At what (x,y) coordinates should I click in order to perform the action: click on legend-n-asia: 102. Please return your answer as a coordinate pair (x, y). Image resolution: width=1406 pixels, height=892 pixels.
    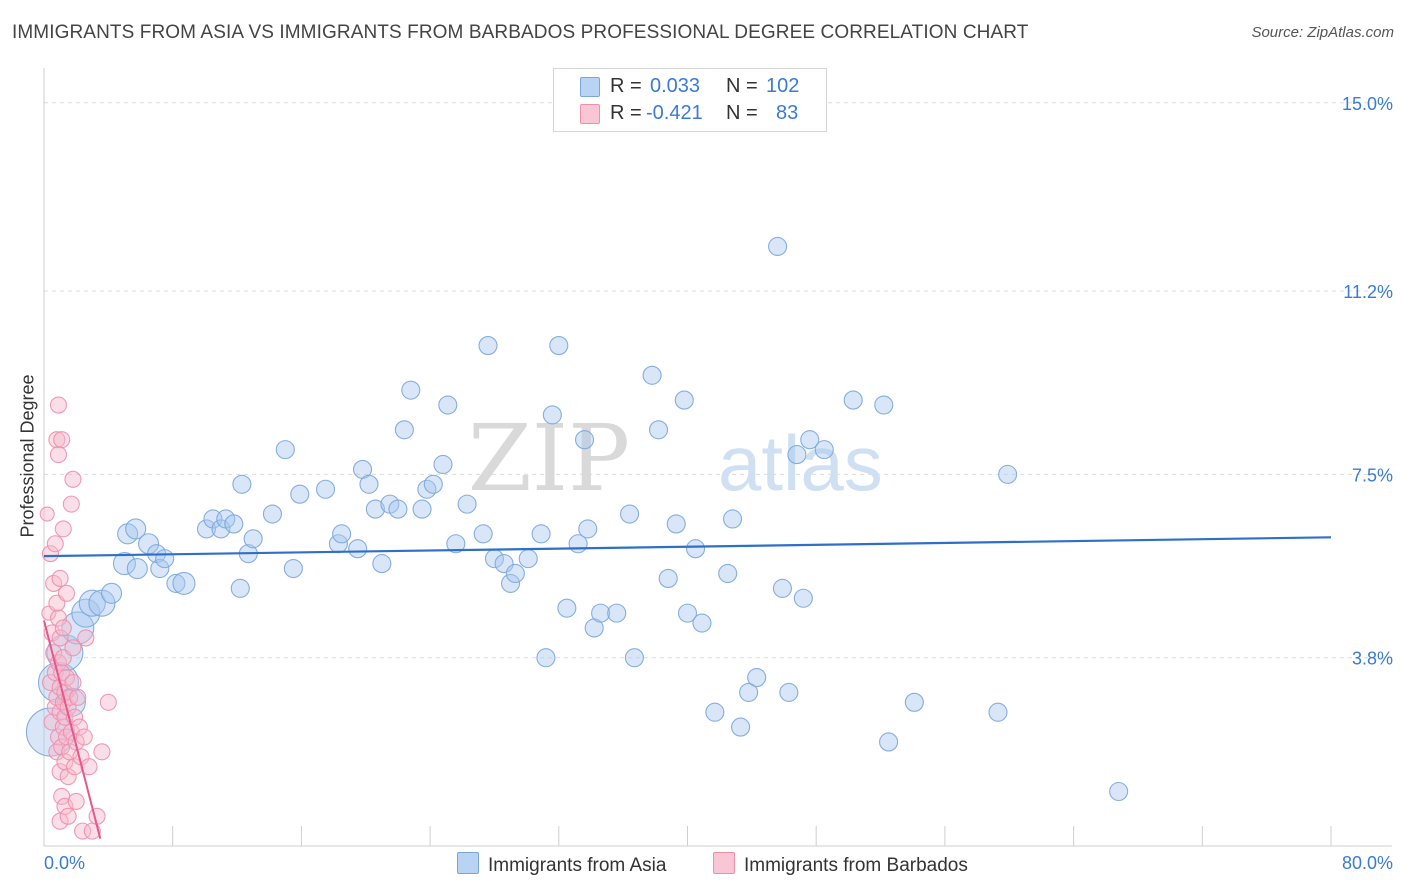
    Looking at the image, I should click on (783, 86).